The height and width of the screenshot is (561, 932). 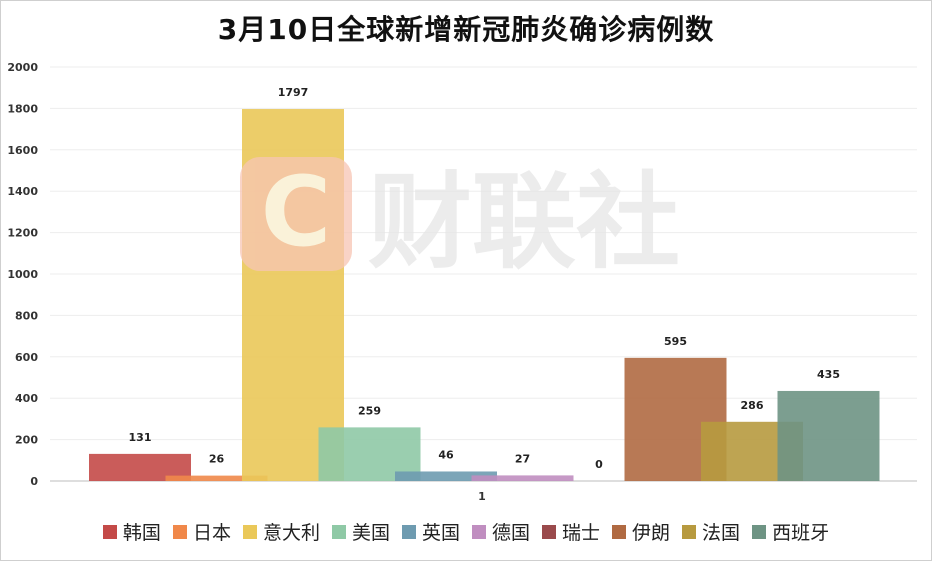 What do you see at coordinates (26, 357) in the screenshot?
I see `y-tick-label: 600` at bounding box center [26, 357].